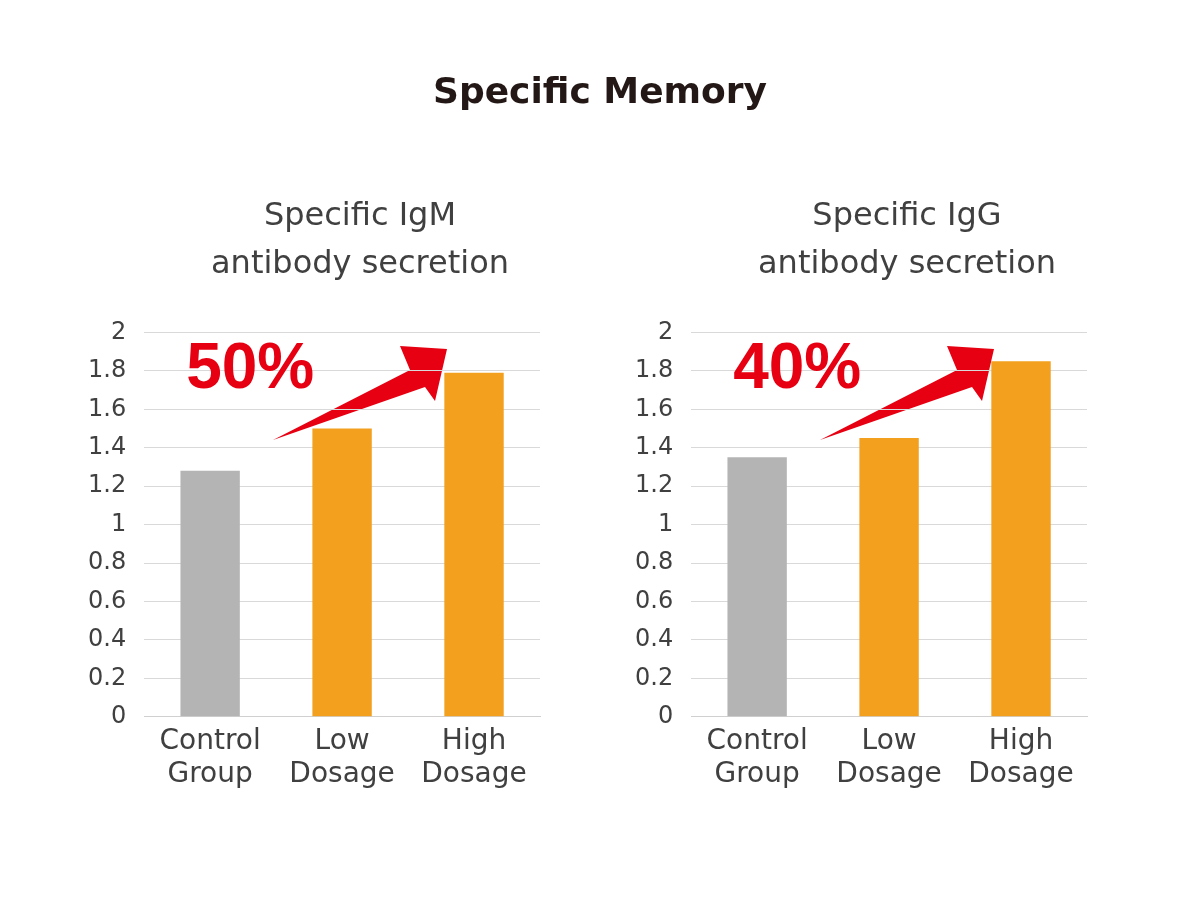 Image resolution: width=1200 pixels, height=900 pixels. Describe the element at coordinates (360, 238) in the screenshot. I see `chart-title: Specific IgM antibody secretion` at that location.